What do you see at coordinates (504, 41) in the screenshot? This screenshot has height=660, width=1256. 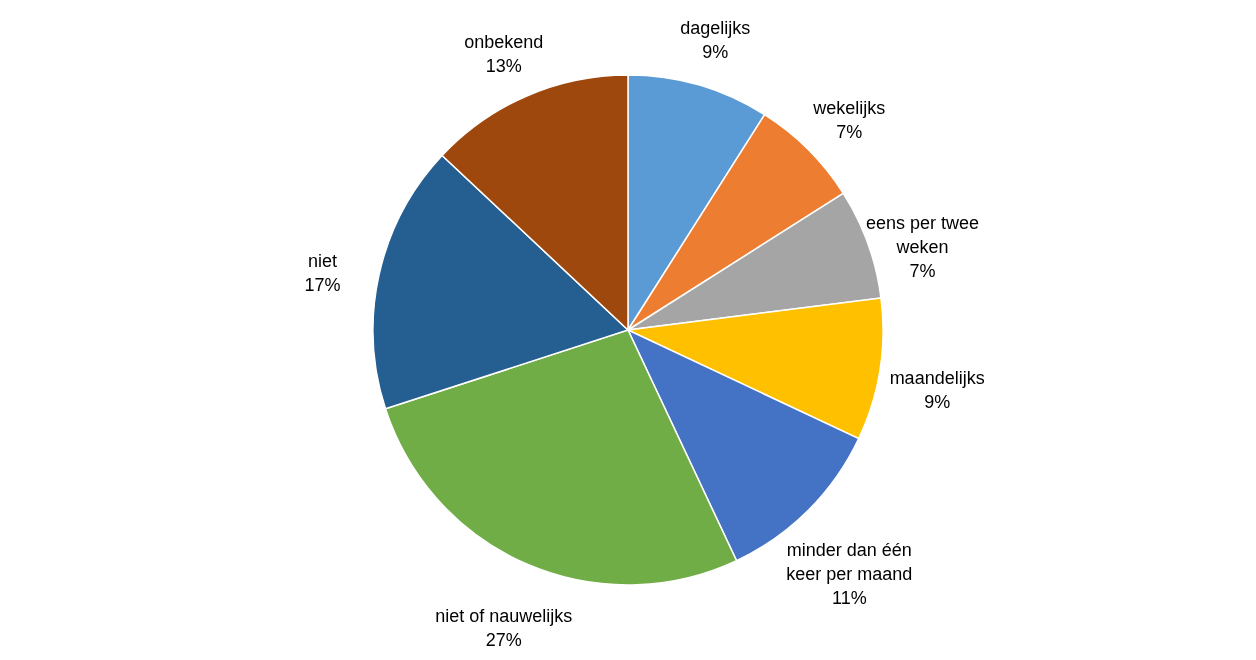 I see `slice-label: onbekend` at bounding box center [504, 41].